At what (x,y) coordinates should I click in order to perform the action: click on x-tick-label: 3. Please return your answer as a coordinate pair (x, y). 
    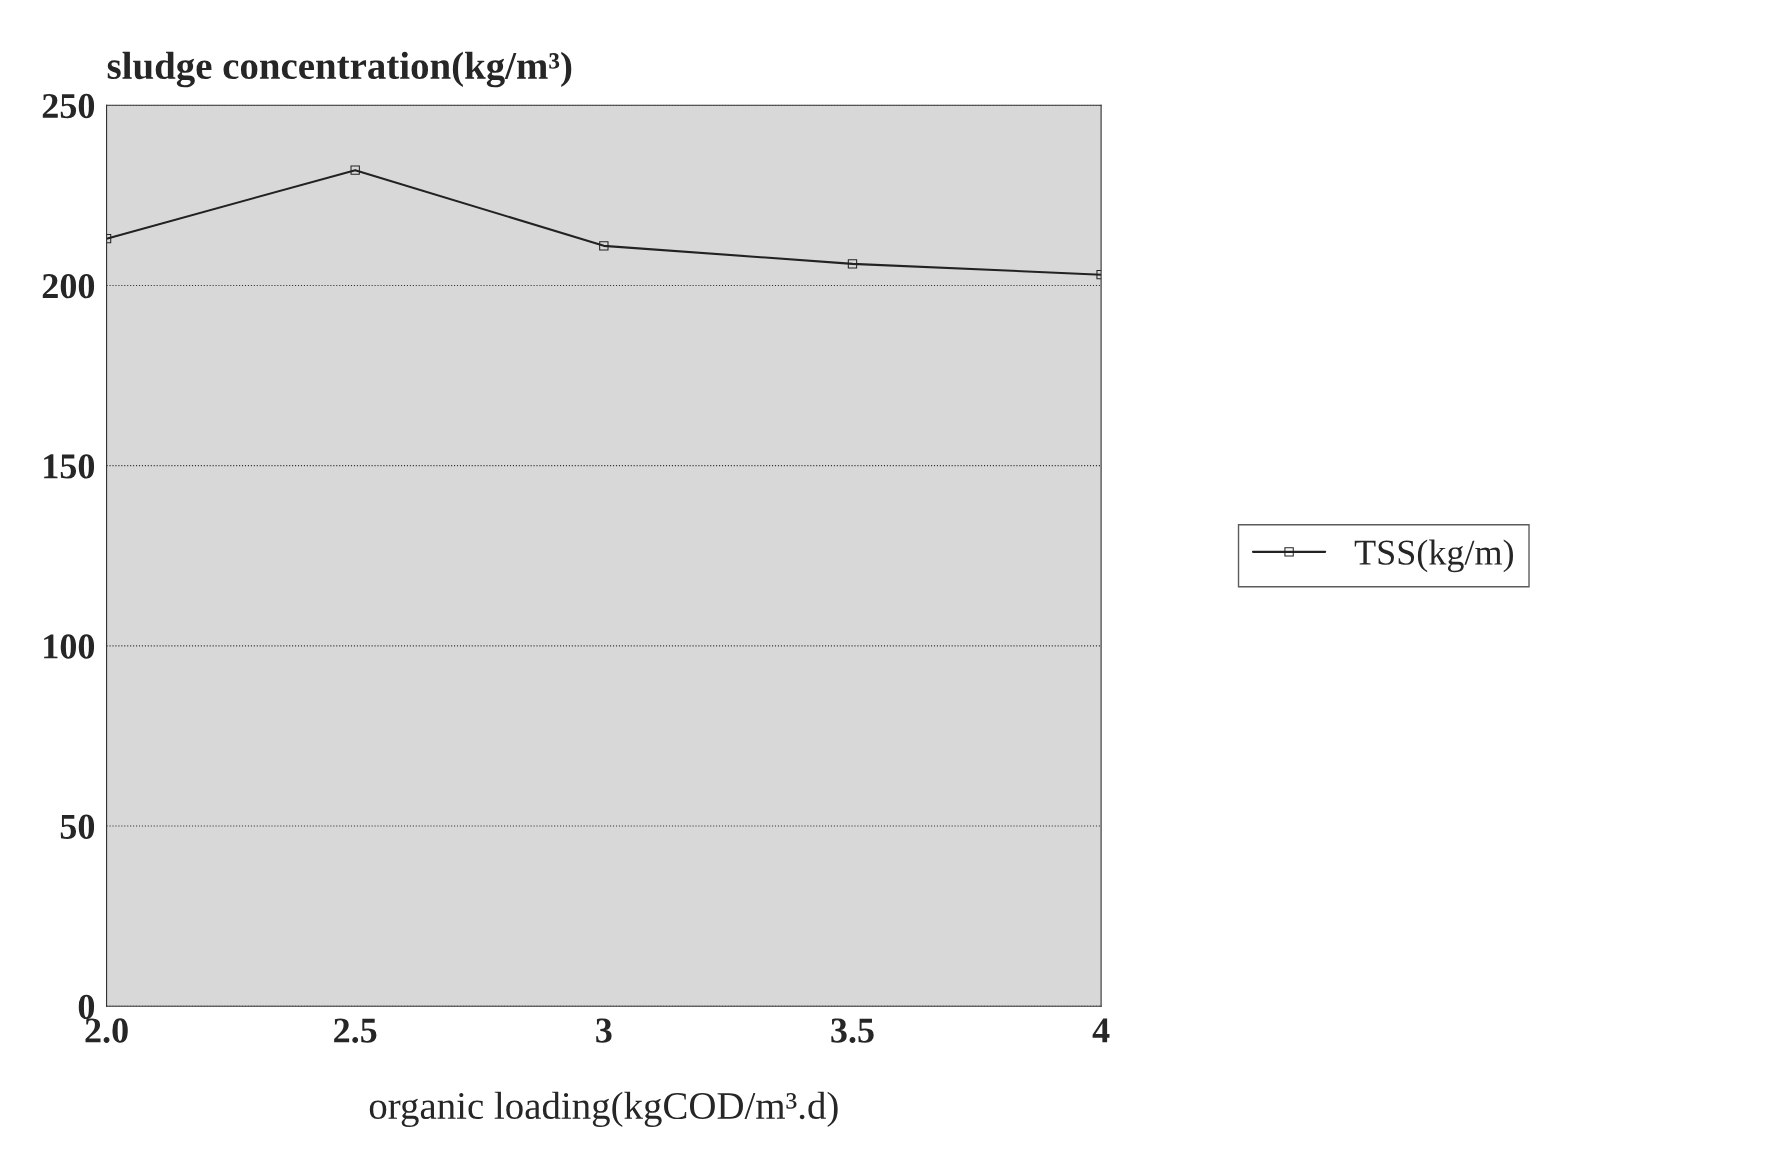
    Looking at the image, I should click on (604, 1030).